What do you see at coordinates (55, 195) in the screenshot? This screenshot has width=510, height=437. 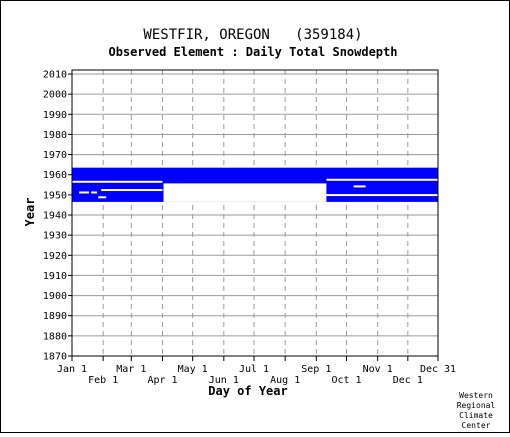 I see `y-tick-label: 1950` at bounding box center [55, 195].